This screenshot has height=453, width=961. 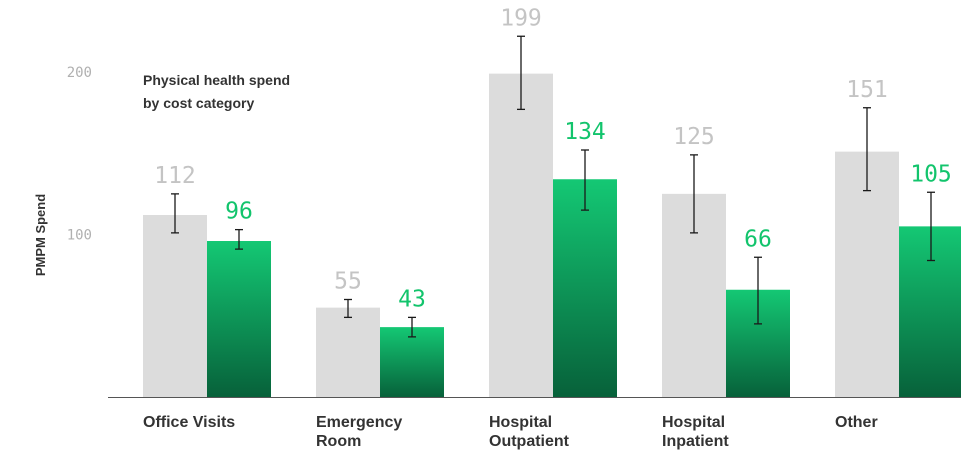 I want to click on y-tick-label: 100, so click(x=79, y=236).